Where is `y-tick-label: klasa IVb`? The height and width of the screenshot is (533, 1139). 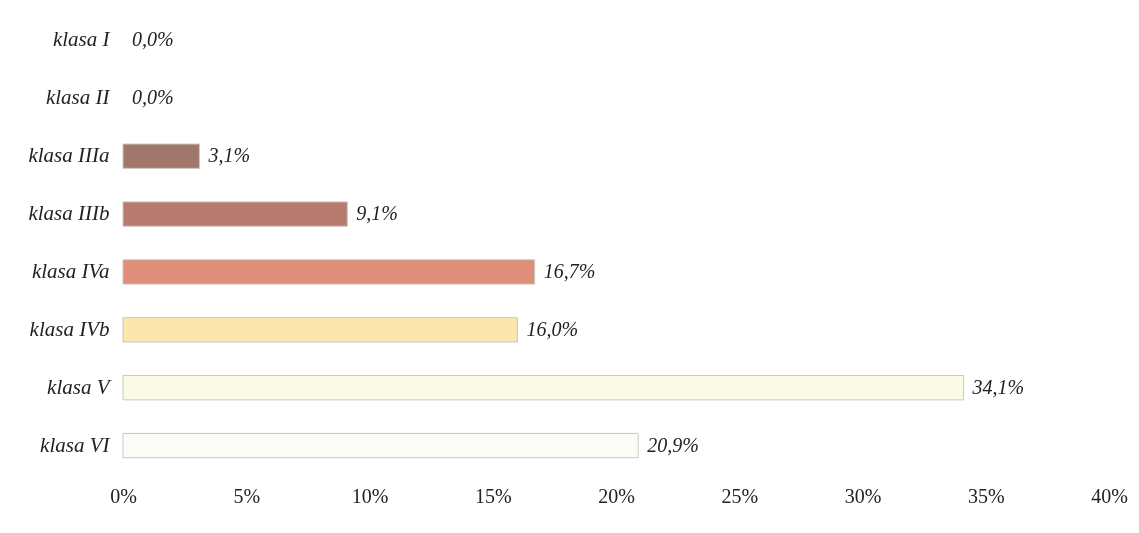
y-tick-label: klasa IVb is located at coordinates (69, 328).